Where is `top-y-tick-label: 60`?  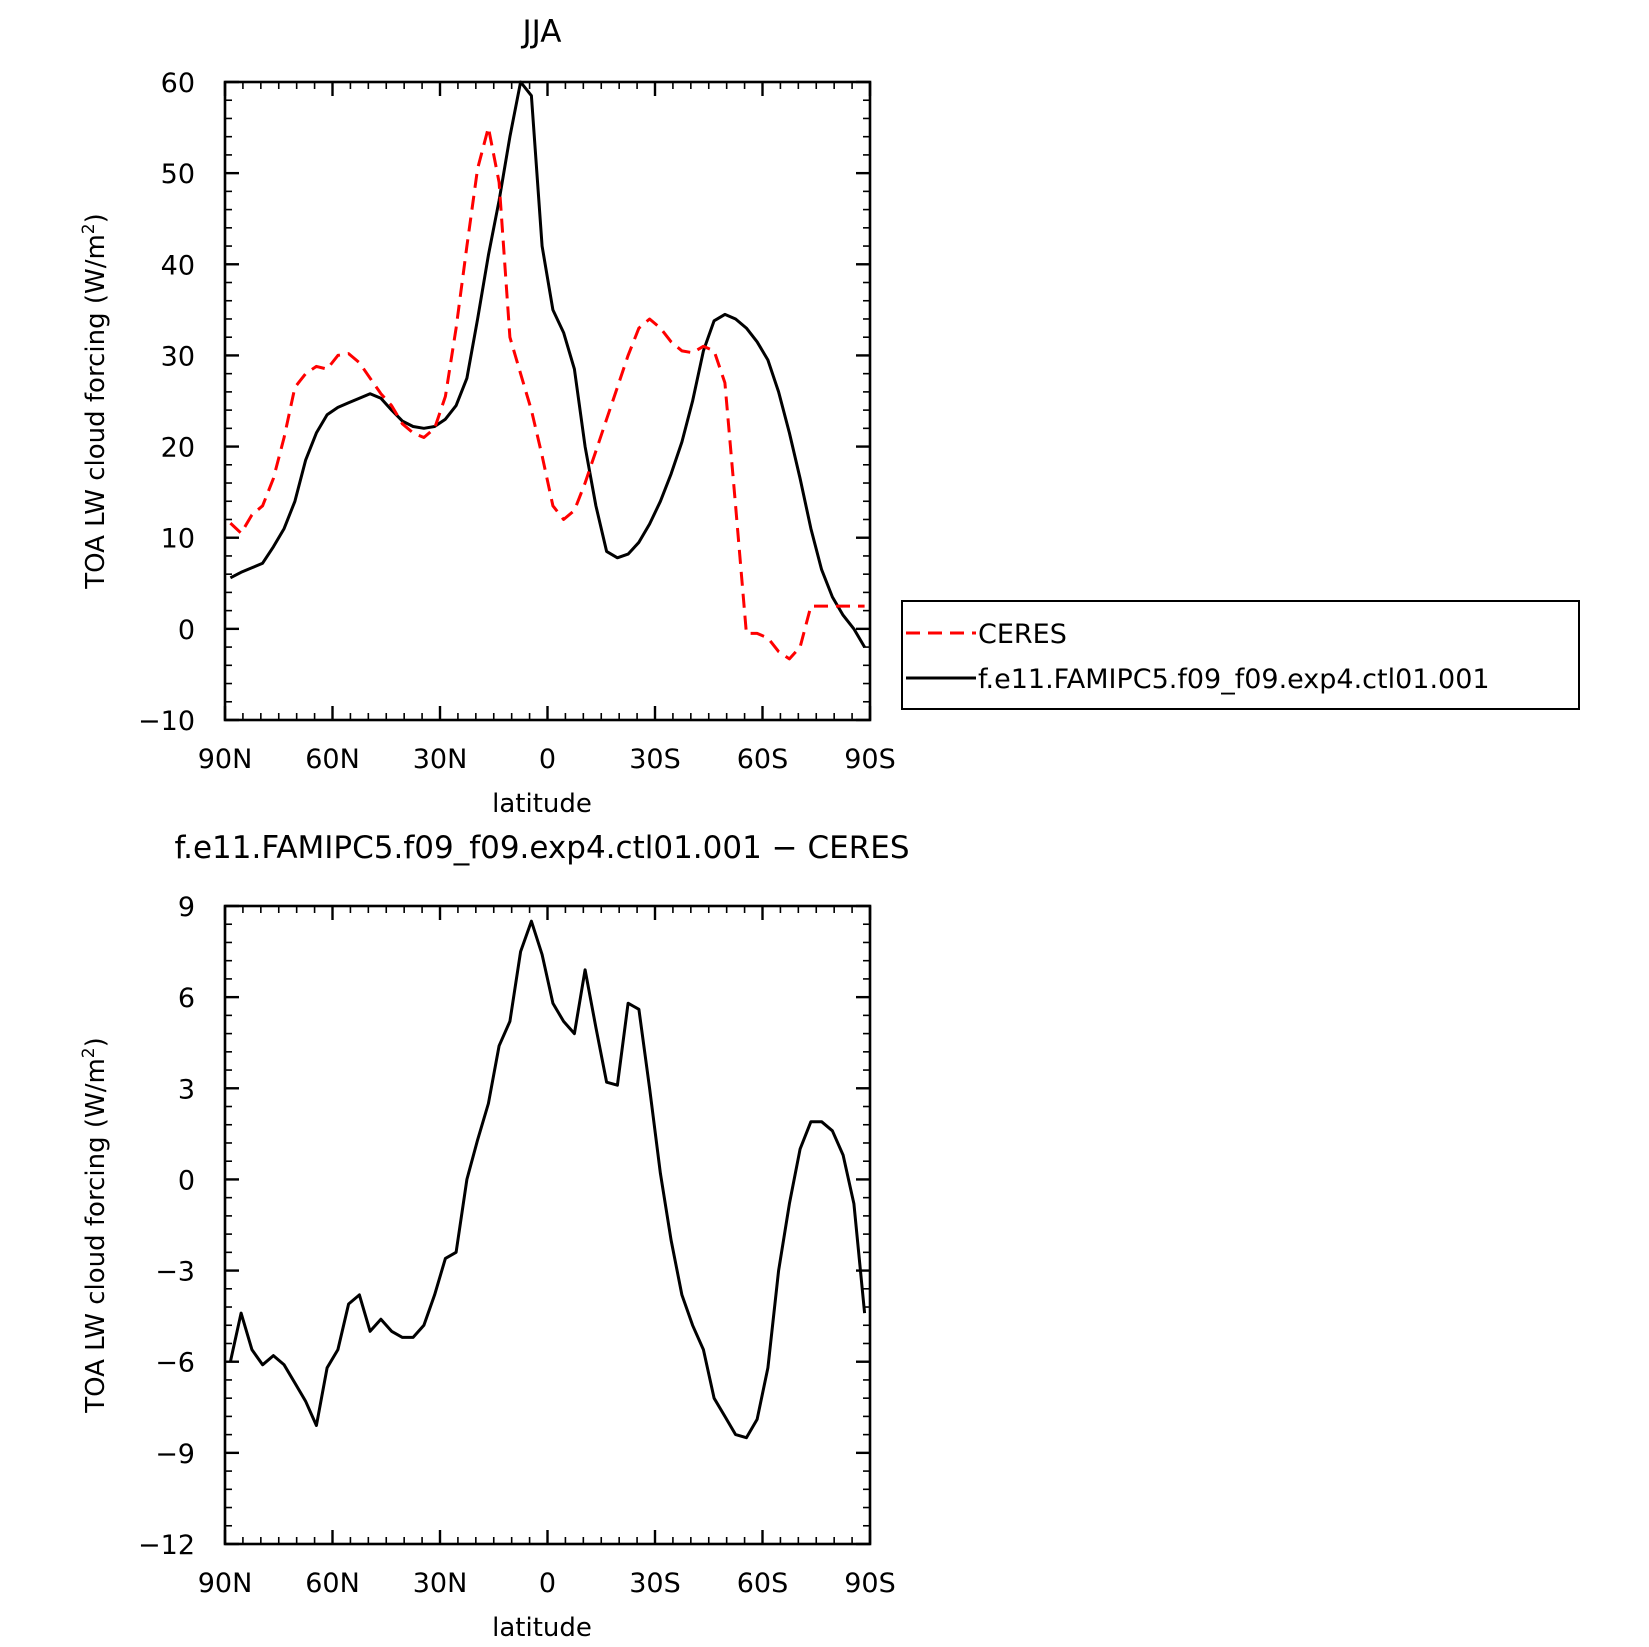
top-y-tick-label: 60 is located at coordinates (178, 83).